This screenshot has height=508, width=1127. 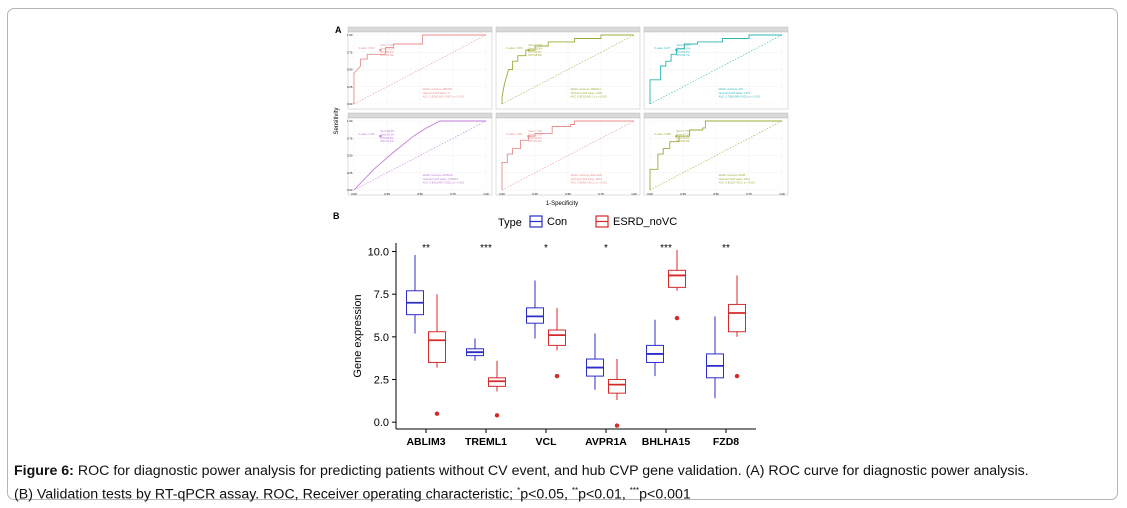 What do you see at coordinates (387, 45) in the screenshot?
I see `roc-stat-0: Sens:71.4%` at bounding box center [387, 45].